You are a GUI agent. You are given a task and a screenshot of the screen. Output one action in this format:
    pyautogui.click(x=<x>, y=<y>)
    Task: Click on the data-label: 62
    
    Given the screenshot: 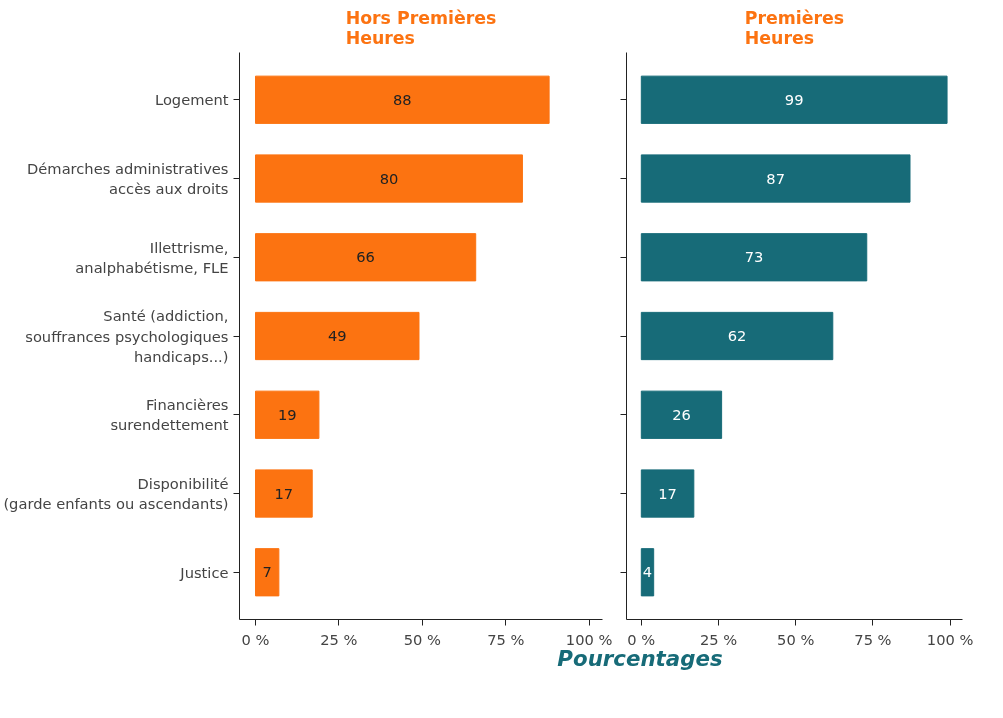 What is the action you would take?
    pyautogui.click(x=737, y=335)
    